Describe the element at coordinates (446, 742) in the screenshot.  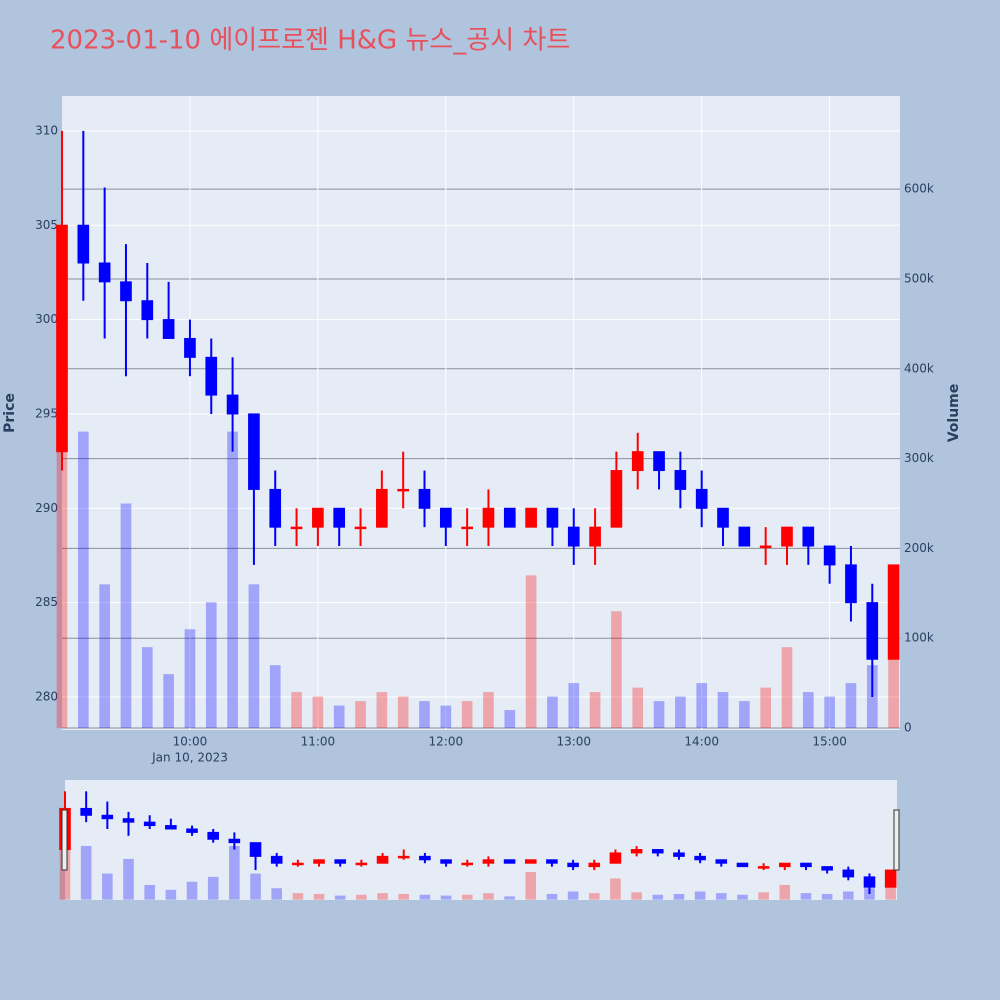
I see `x-tick-label: 12:00` at that location.